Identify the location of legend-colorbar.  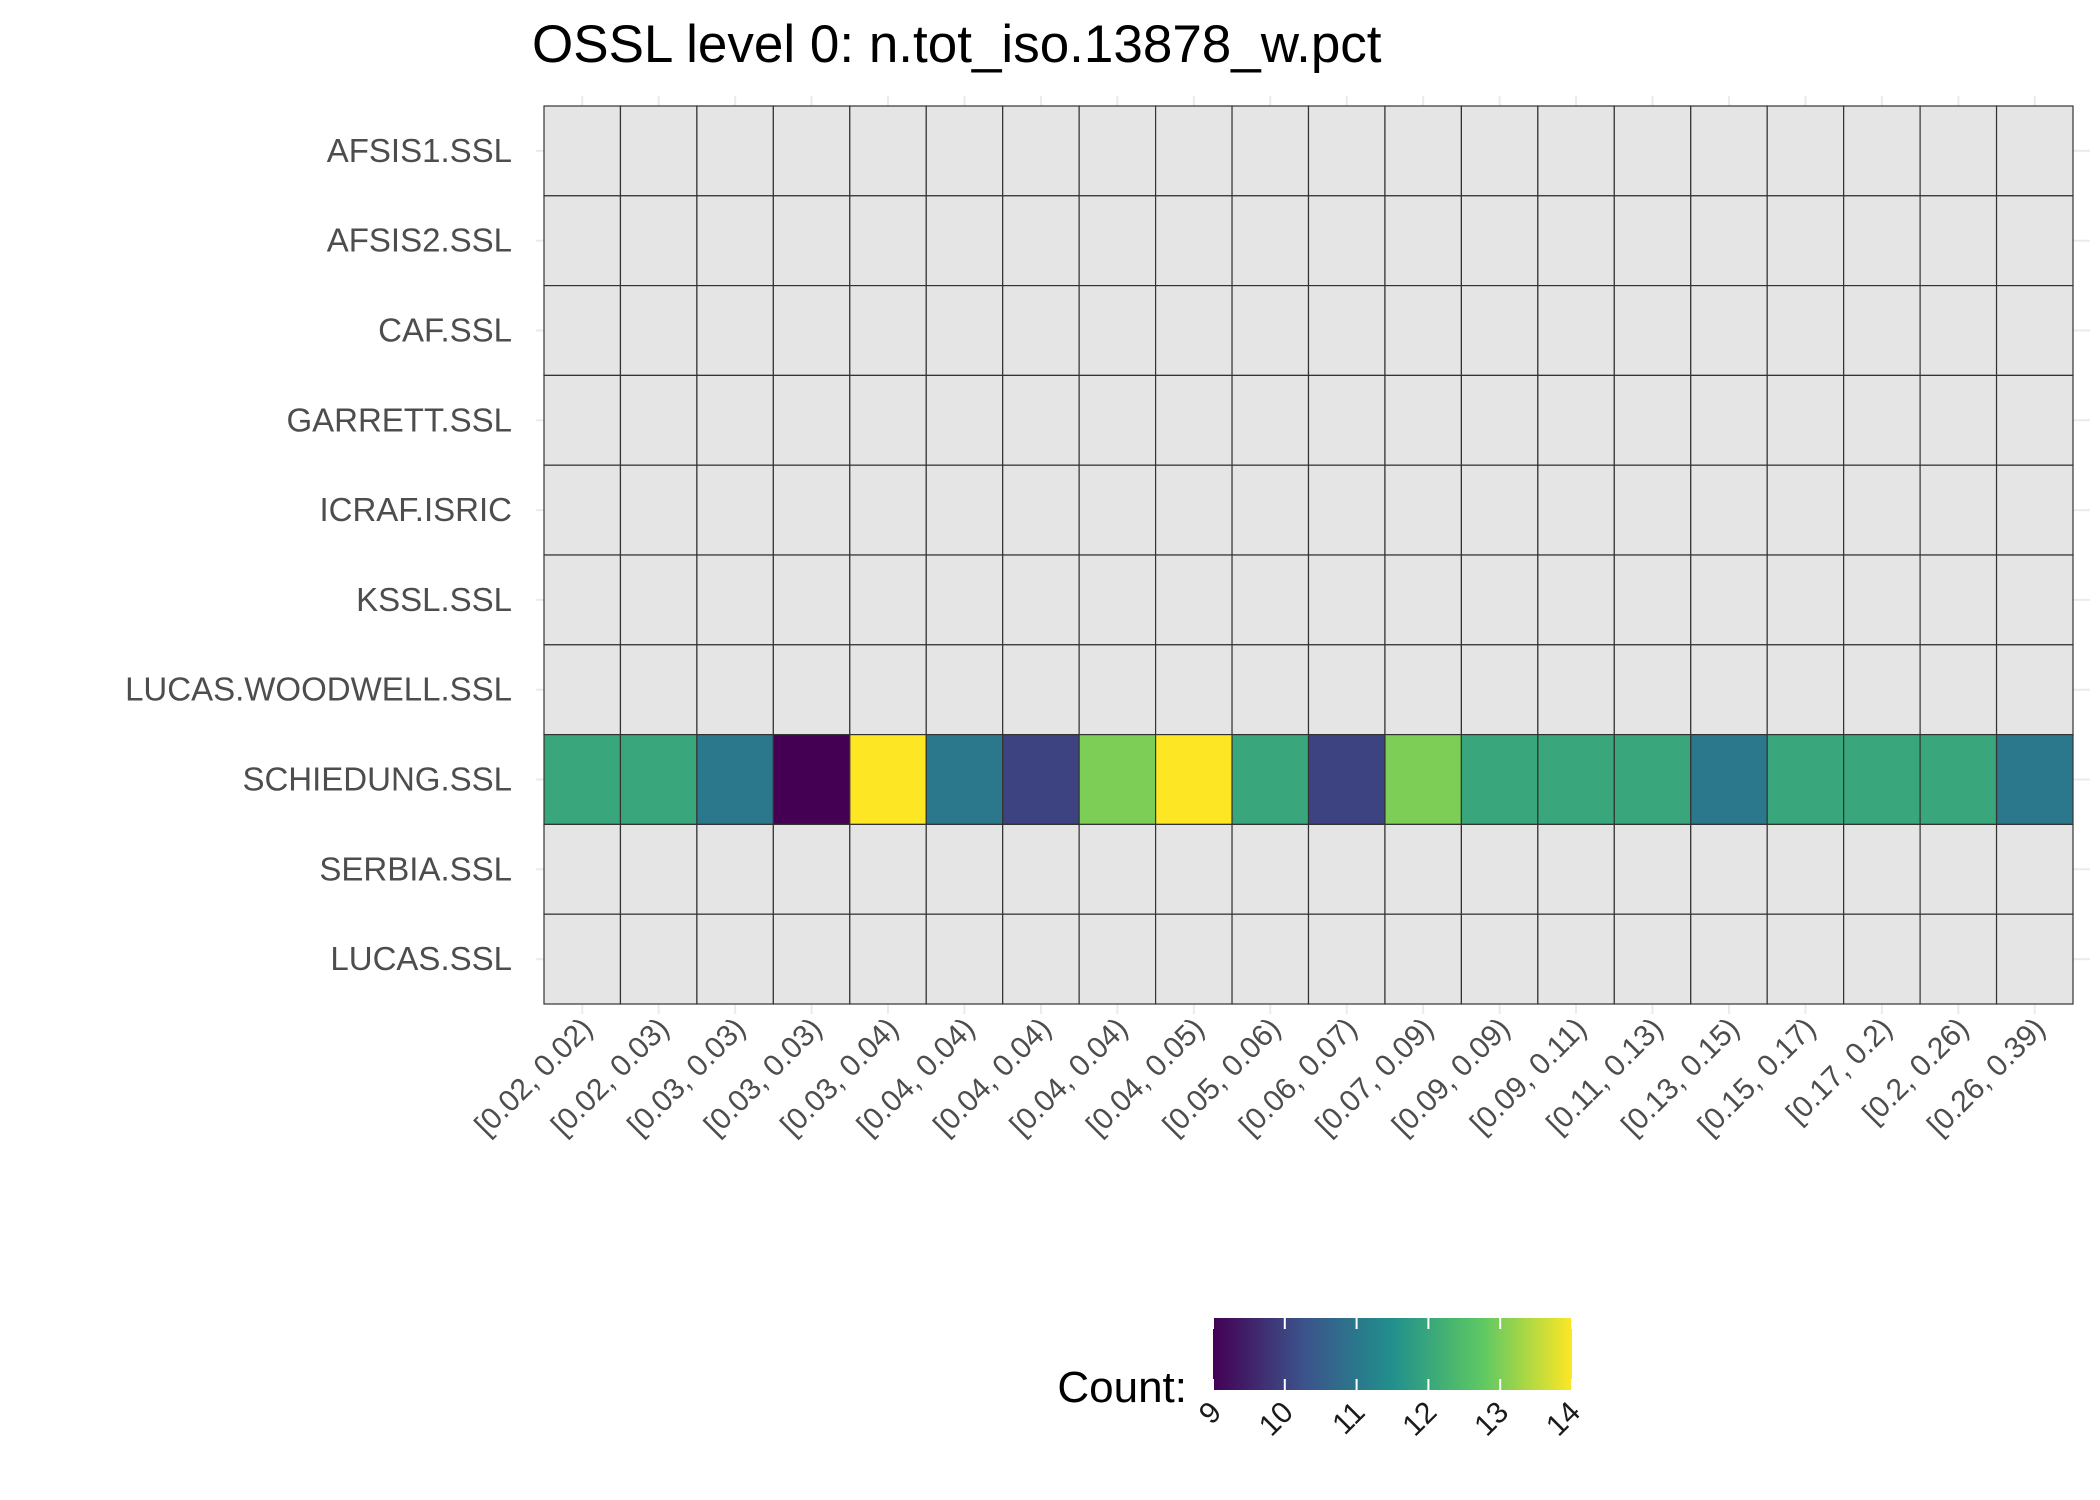
(1392, 1354).